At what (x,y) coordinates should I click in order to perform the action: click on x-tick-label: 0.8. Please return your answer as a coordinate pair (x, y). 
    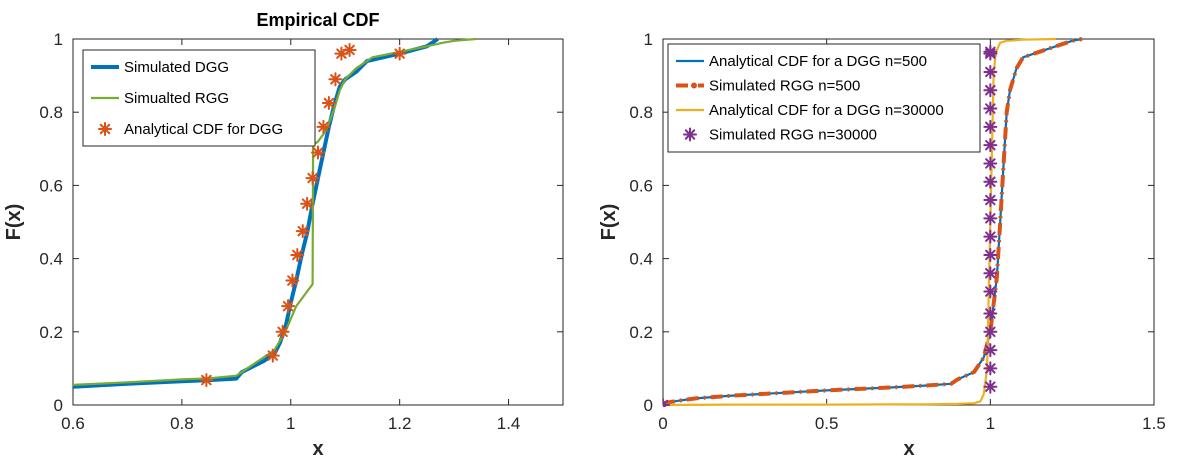
    Looking at the image, I should click on (182, 423).